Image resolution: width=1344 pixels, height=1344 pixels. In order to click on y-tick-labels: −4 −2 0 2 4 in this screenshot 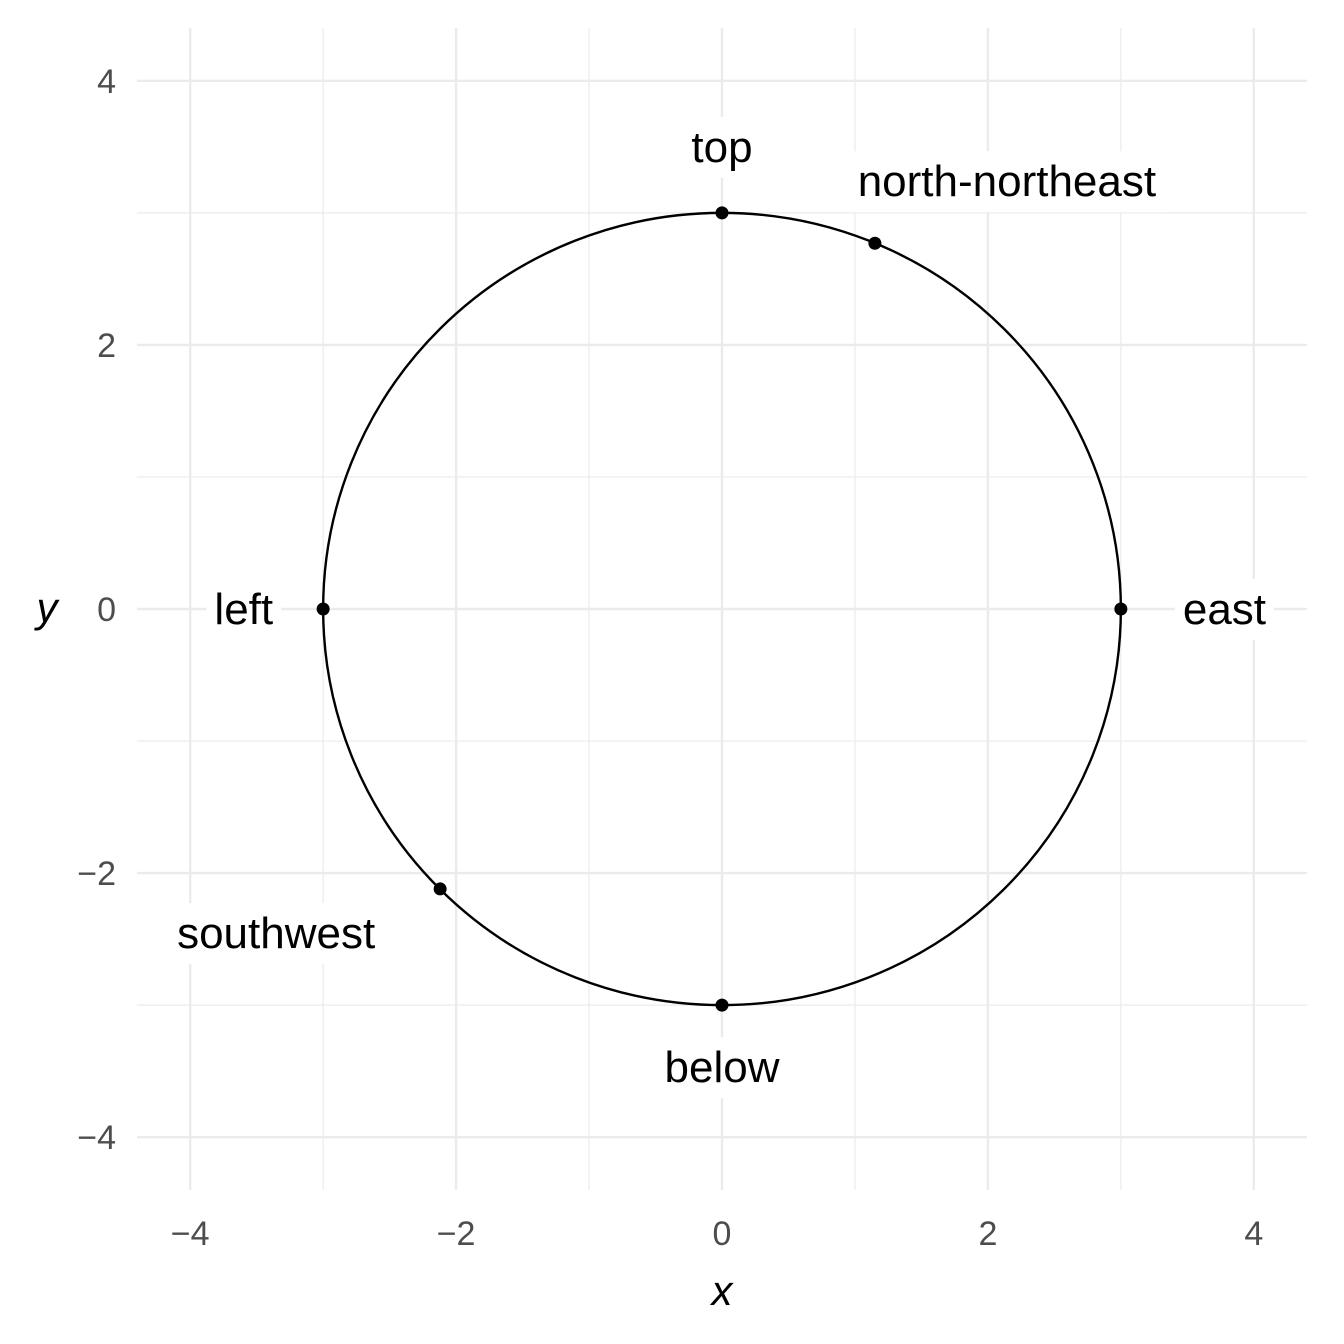, I will do `click(96, 610)`.